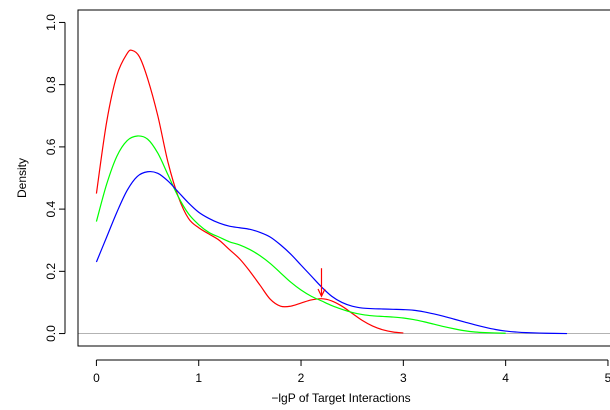  What do you see at coordinates (51, 333) in the screenshot?
I see `y-tick-label: 0.0` at bounding box center [51, 333].